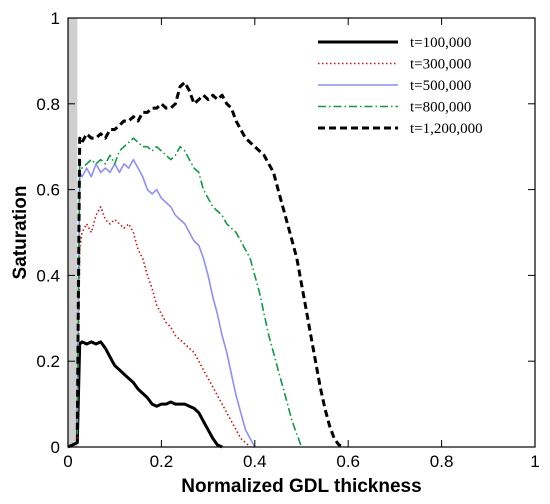  What do you see at coordinates (446, 129) in the screenshot?
I see `legend-label-5: t=1,200,000` at bounding box center [446, 129].